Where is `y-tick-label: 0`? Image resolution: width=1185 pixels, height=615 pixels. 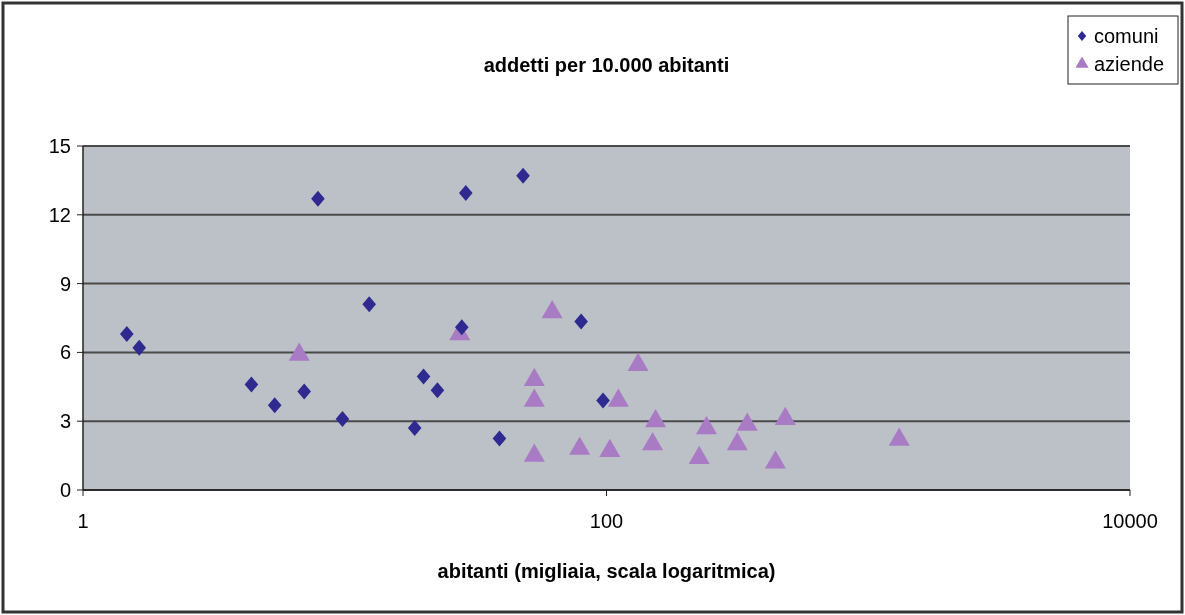 y-tick-label: 0 is located at coordinates (65, 490).